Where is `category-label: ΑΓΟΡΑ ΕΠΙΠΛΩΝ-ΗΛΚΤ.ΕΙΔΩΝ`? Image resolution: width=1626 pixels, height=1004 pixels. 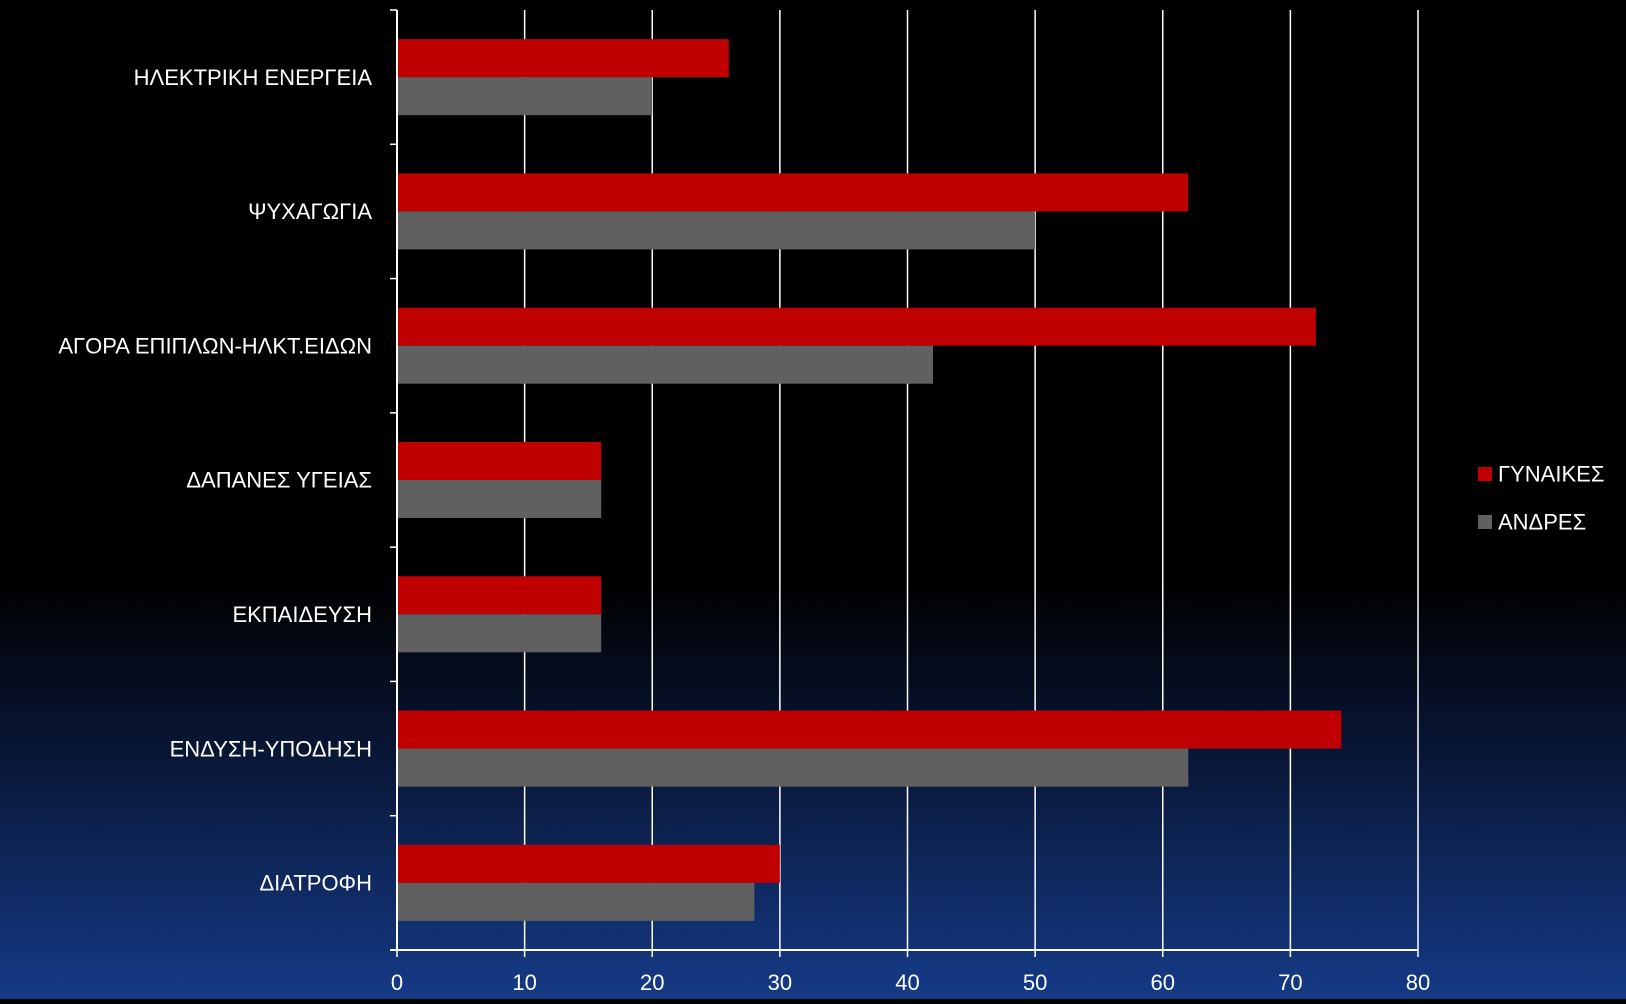 category-label: ΑΓΟΡΑ ΕΠΙΠΛΩΝ-ΗΛΚΤ.ΕΙΔΩΝ is located at coordinates (215, 345).